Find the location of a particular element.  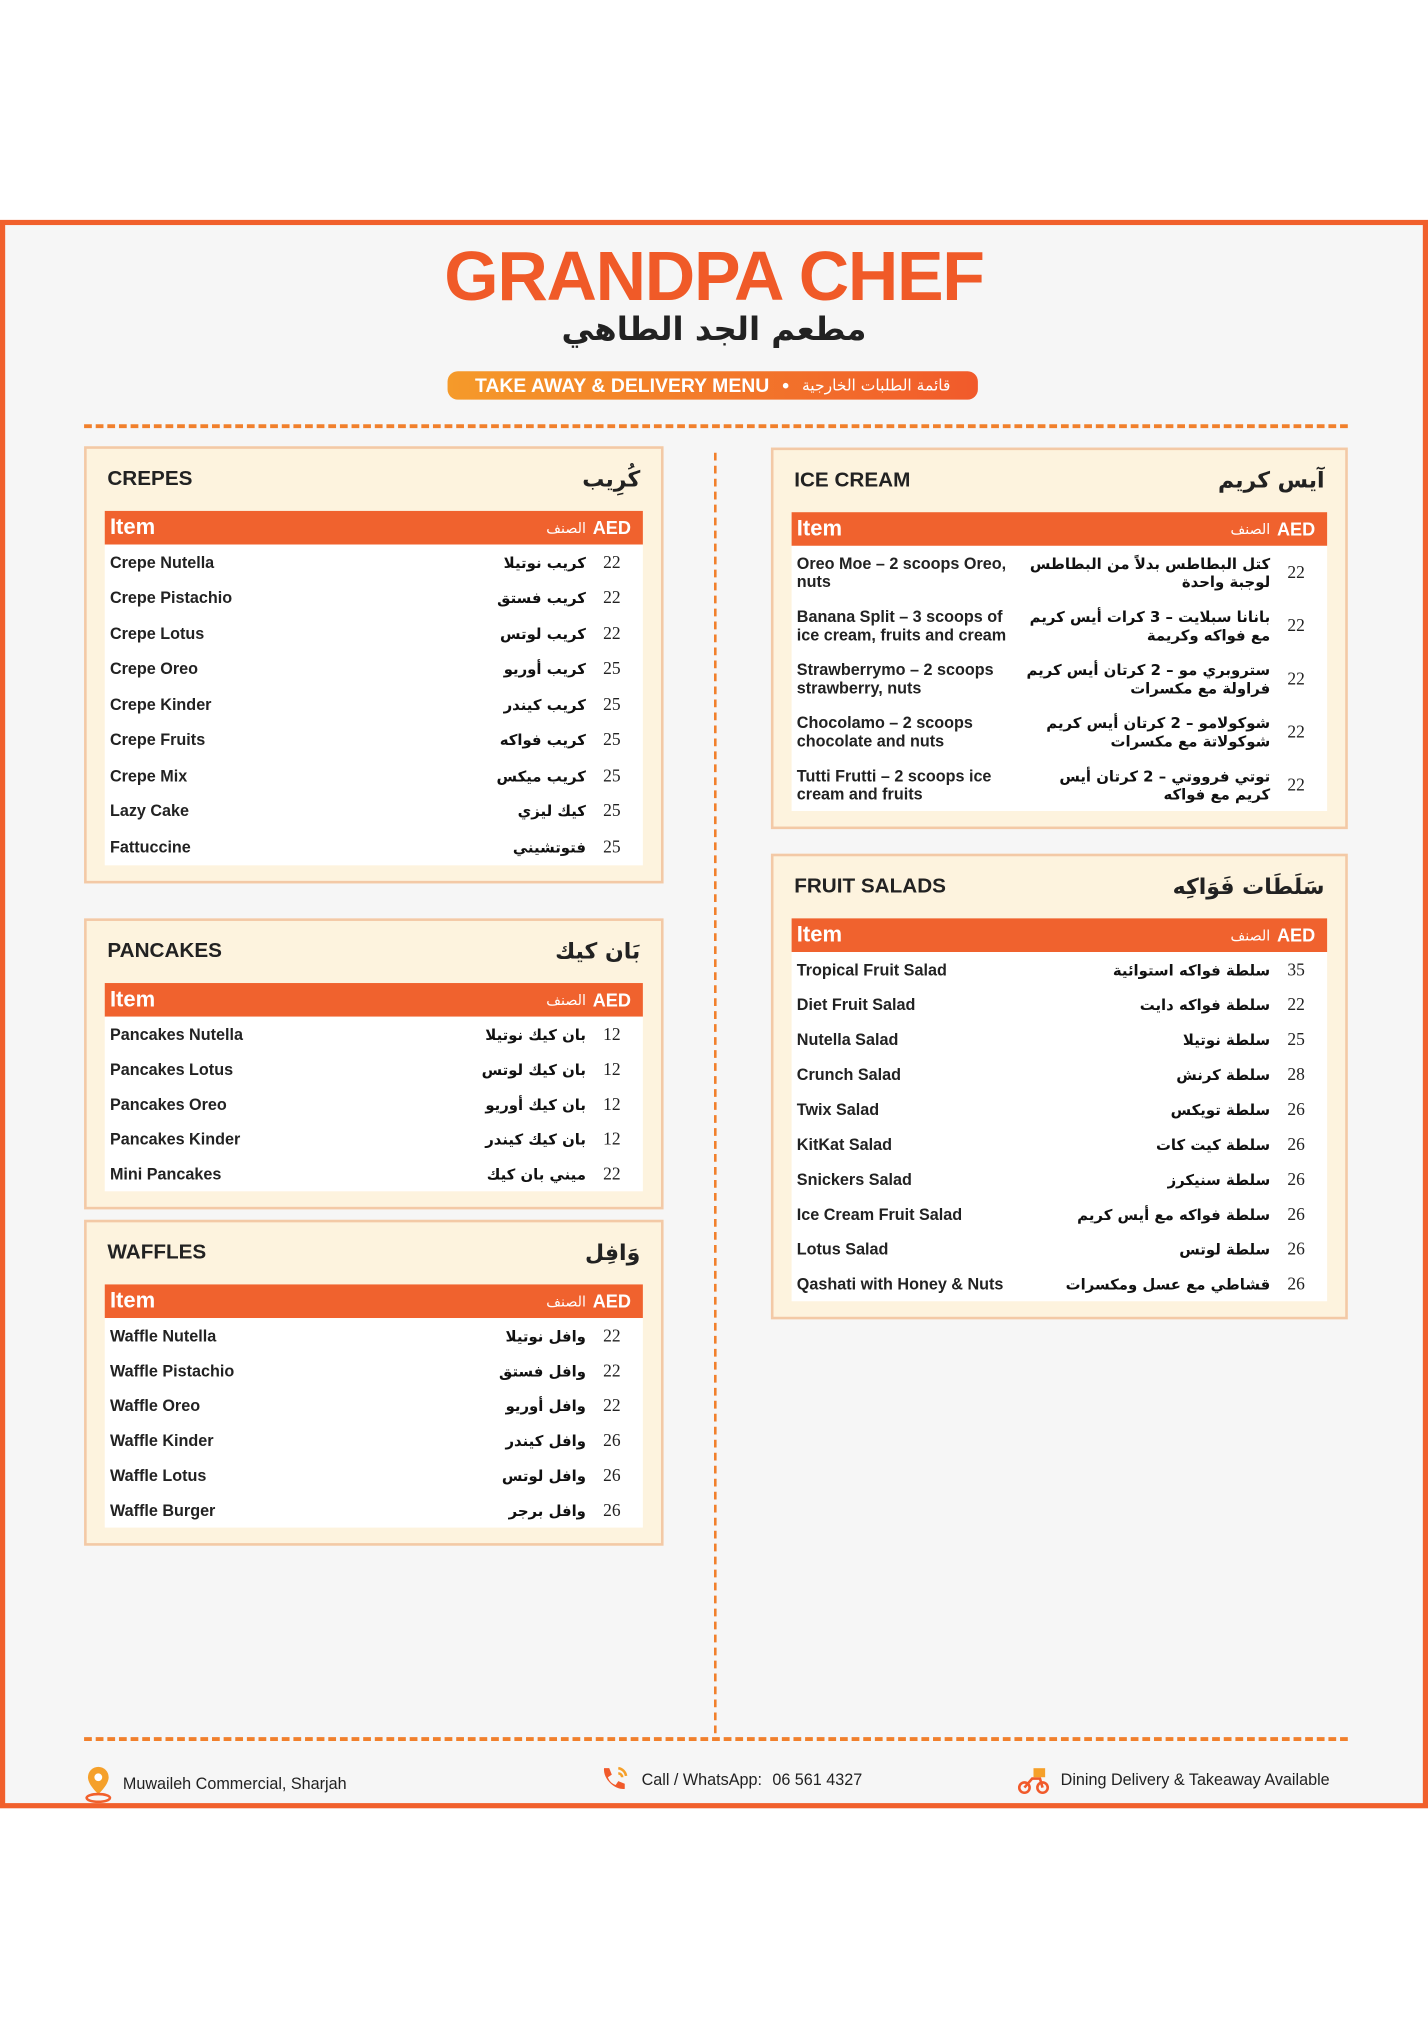

section-heading: ICE CREAM آيس كريم is located at coordinates (1060, 481).